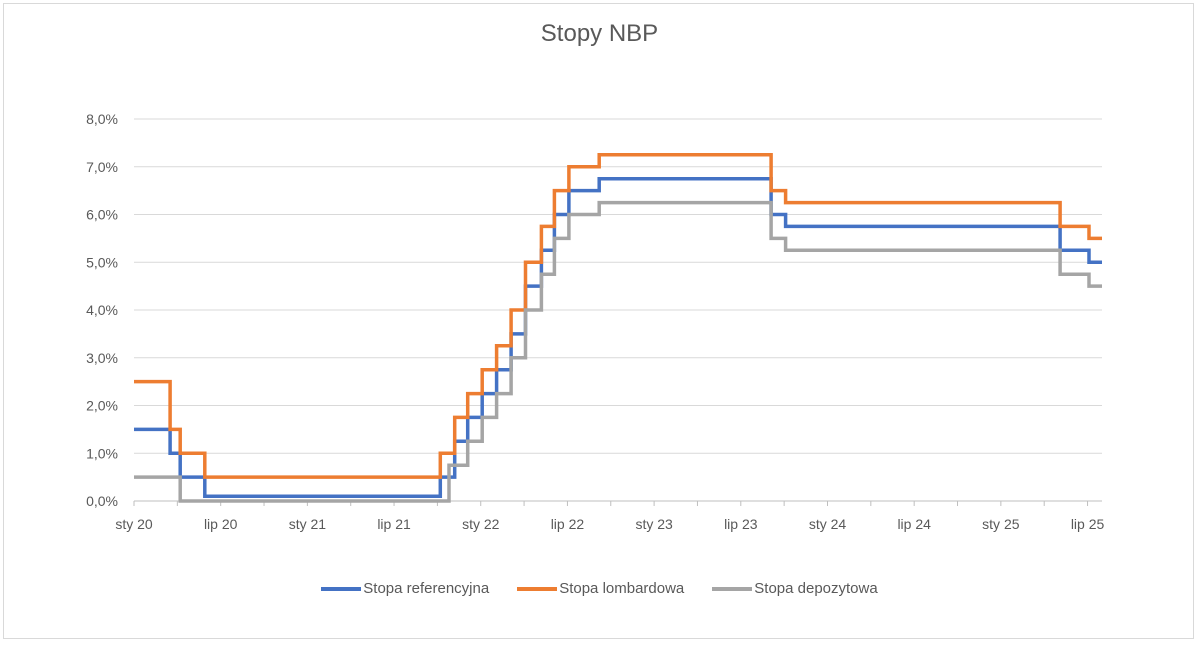  What do you see at coordinates (622, 588) in the screenshot?
I see `legend-label: Stopa lombardowa` at bounding box center [622, 588].